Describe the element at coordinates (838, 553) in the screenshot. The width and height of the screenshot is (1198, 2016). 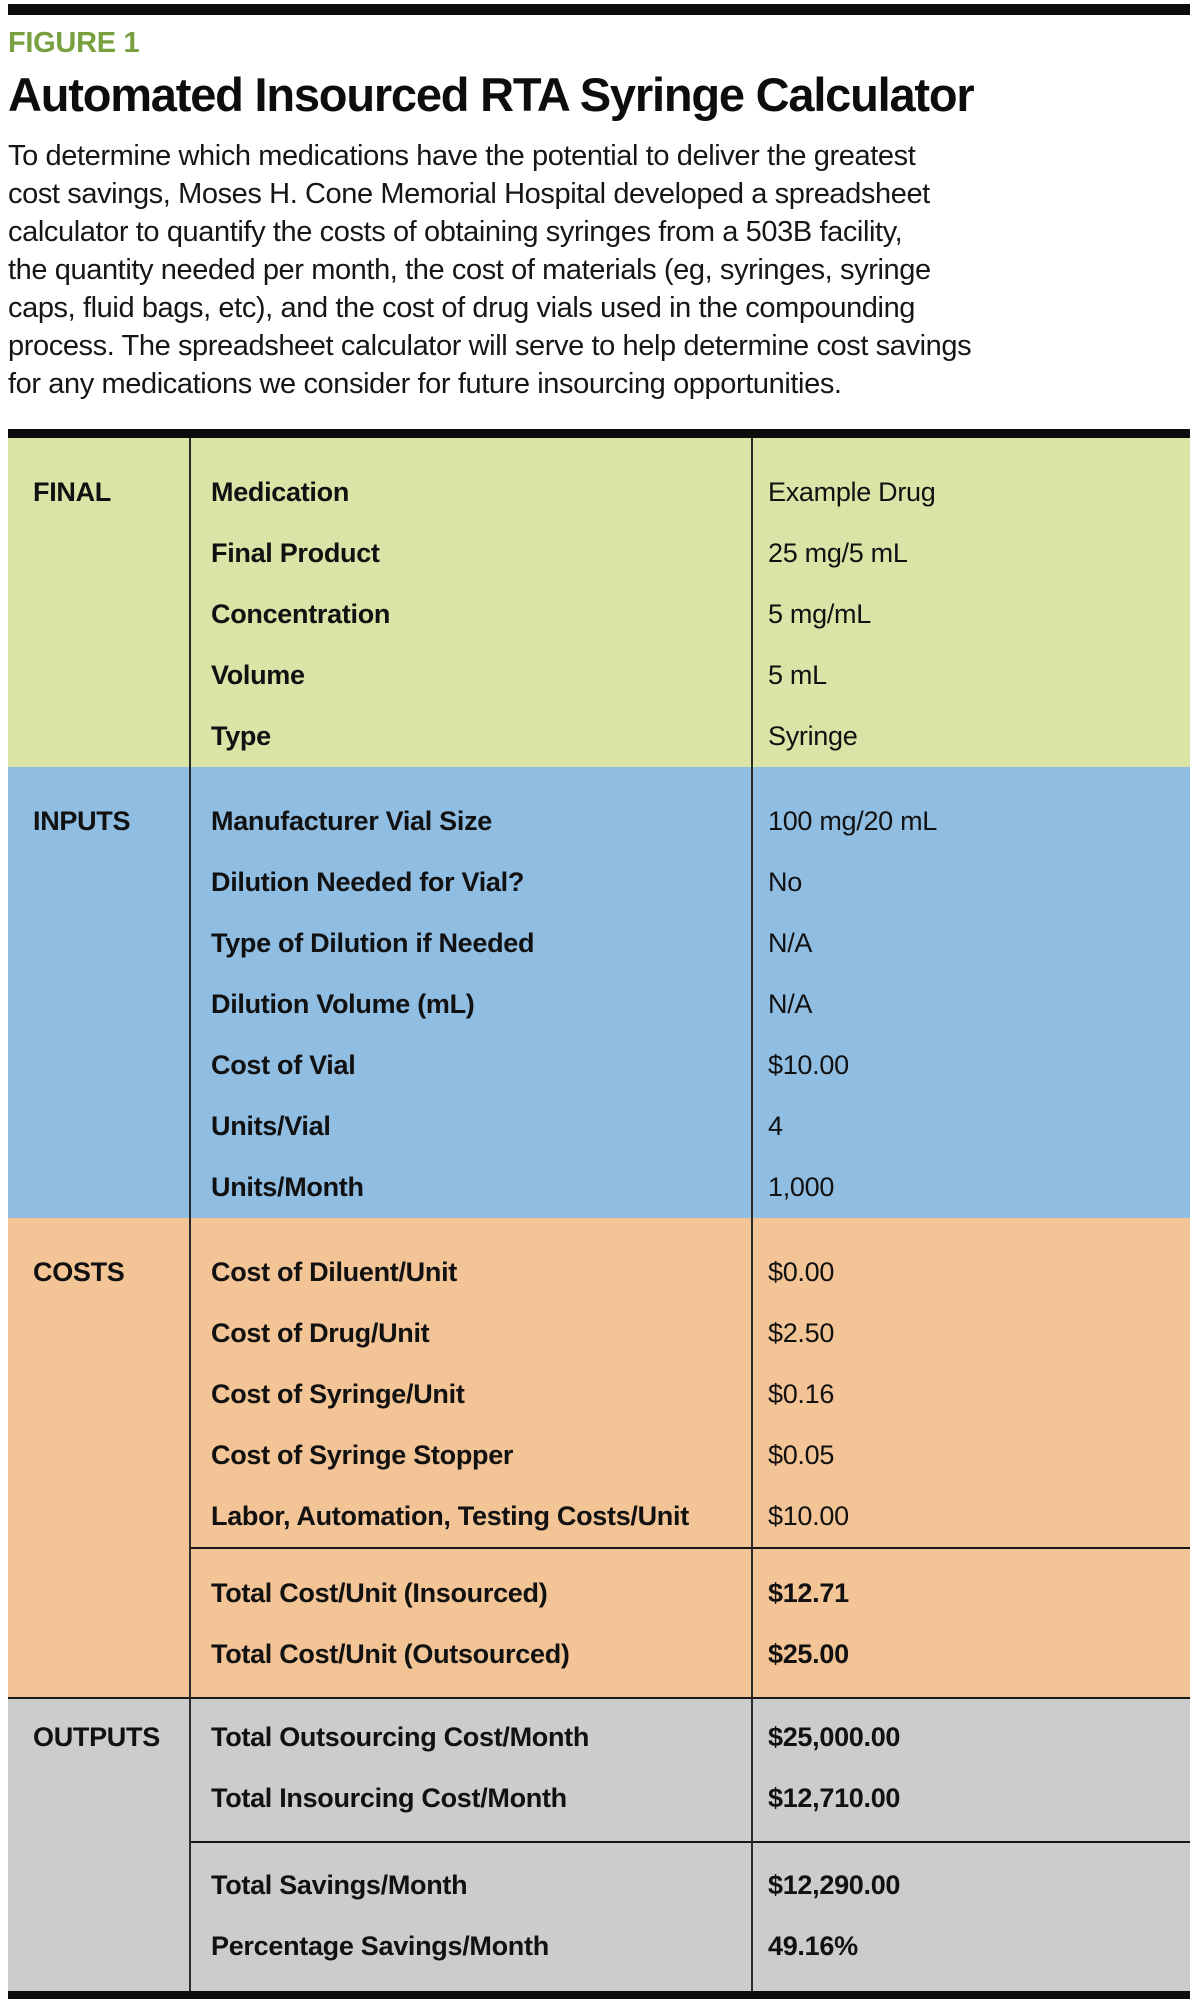
I see `row-value: 25 mg/5 mL` at that location.